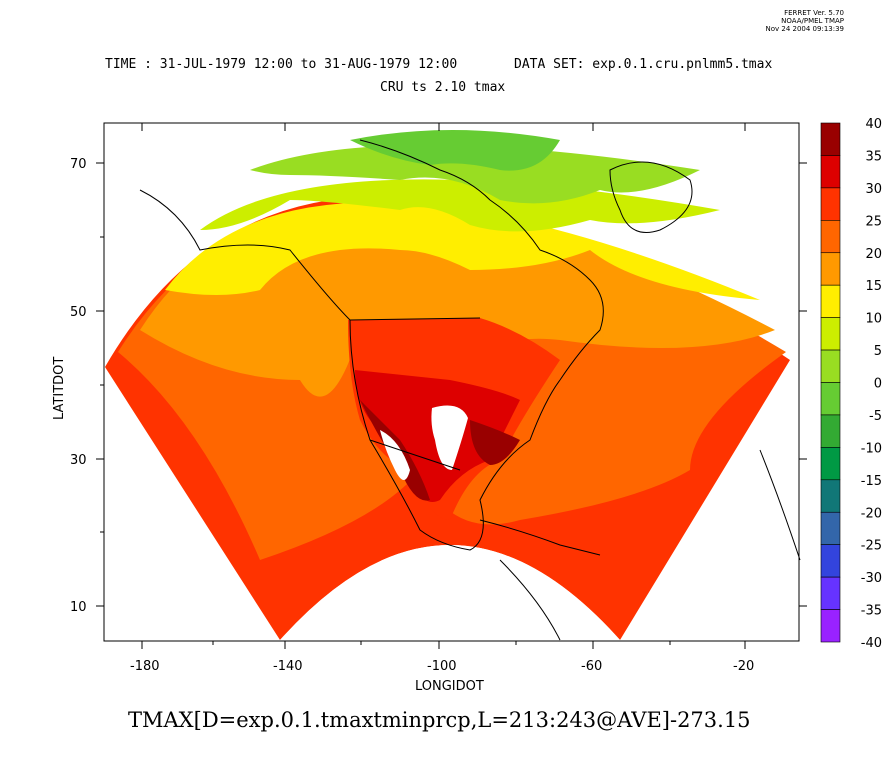 The width and height of the screenshot is (887, 765). Describe the element at coordinates (78, 164) in the screenshot. I see `y-tick-label: 70` at that location.